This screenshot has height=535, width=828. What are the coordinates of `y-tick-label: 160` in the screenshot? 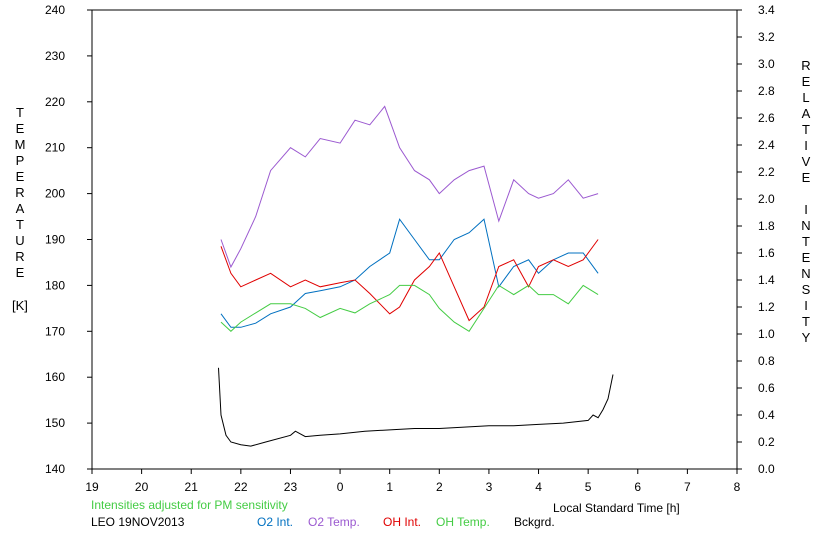 It's located at (55, 377).